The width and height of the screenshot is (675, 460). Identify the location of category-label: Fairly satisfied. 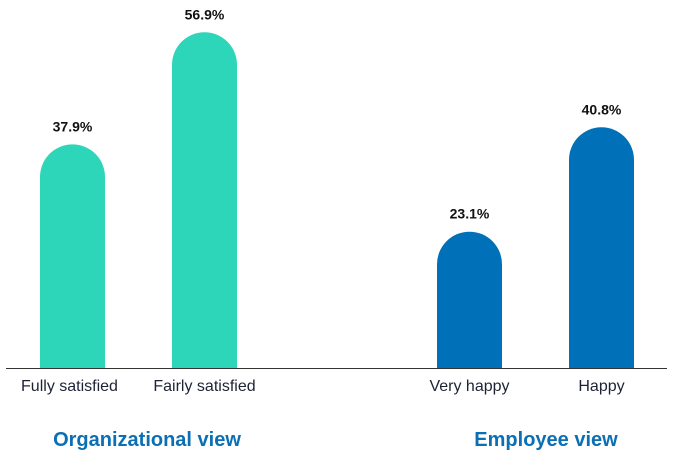
(204, 386).